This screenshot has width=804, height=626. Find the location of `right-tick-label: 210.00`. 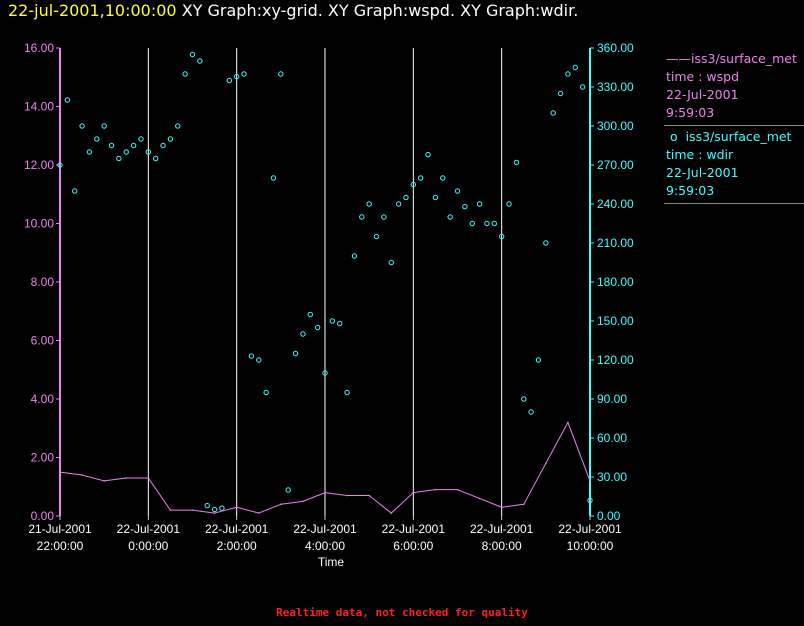

right-tick-label: 210.00 is located at coordinates (615, 243).